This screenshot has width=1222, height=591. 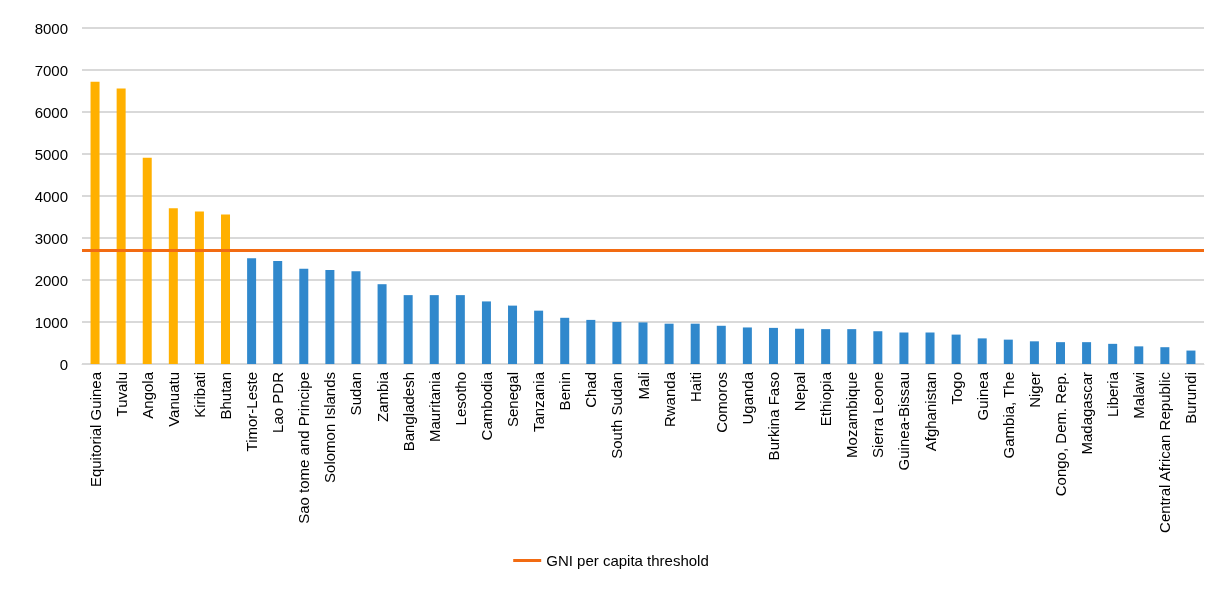 I want to click on y-tick-label: 2000, so click(x=51, y=280).